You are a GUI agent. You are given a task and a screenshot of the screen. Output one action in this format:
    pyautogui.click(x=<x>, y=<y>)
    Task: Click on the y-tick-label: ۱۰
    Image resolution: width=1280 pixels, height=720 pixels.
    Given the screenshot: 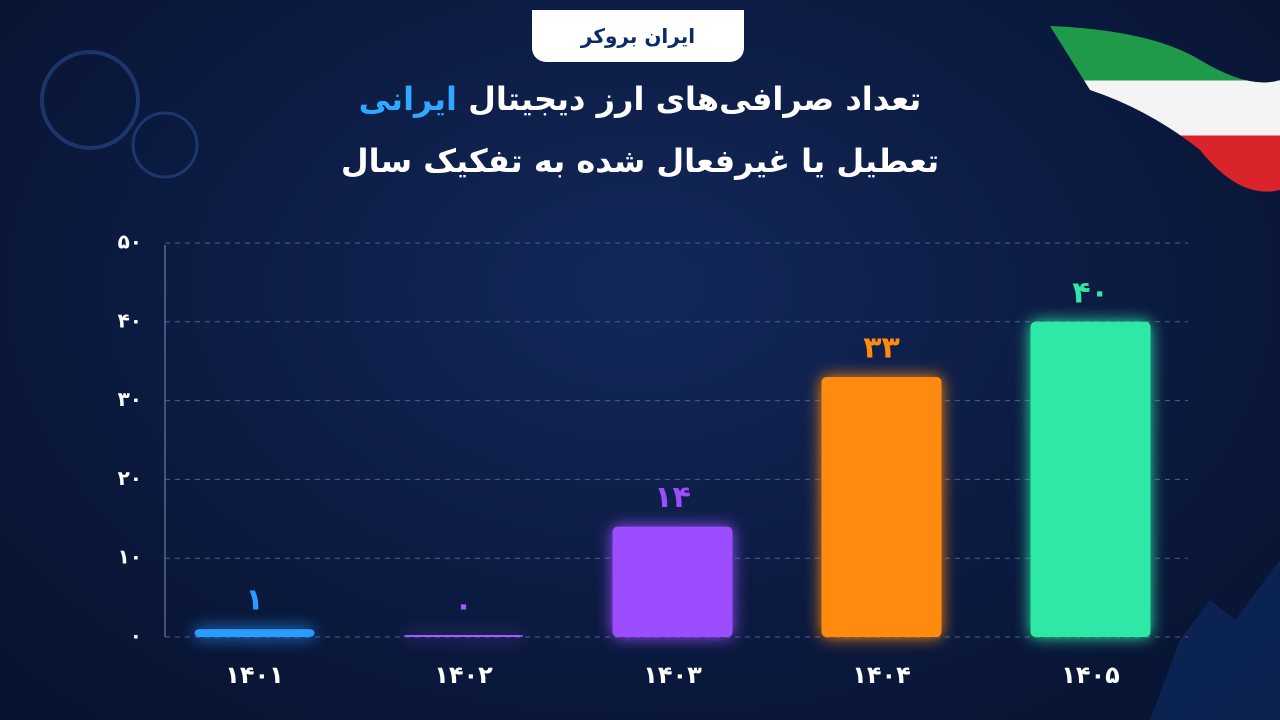 What is the action you would take?
    pyautogui.click(x=130, y=557)
    